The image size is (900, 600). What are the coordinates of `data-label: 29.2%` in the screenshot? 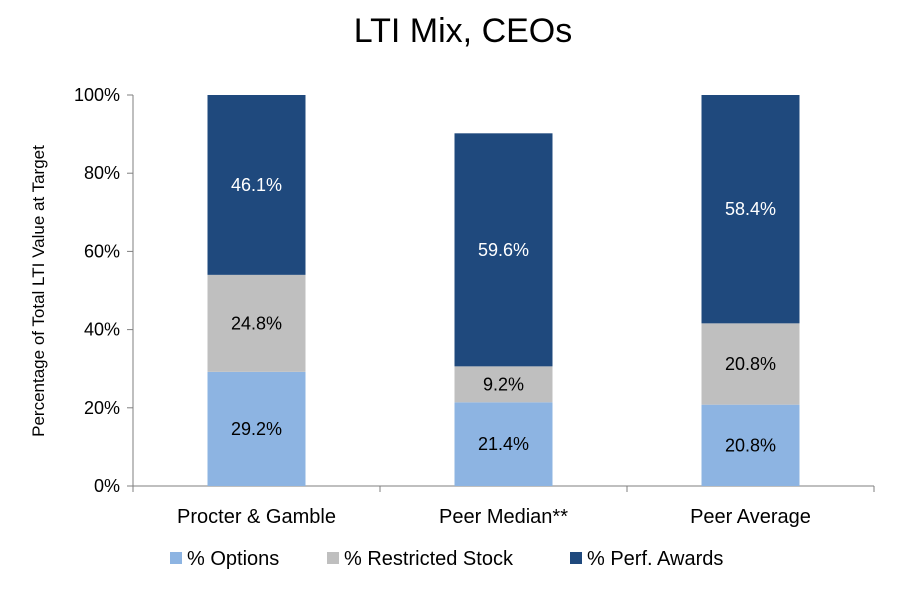 It's located at (256, 429).